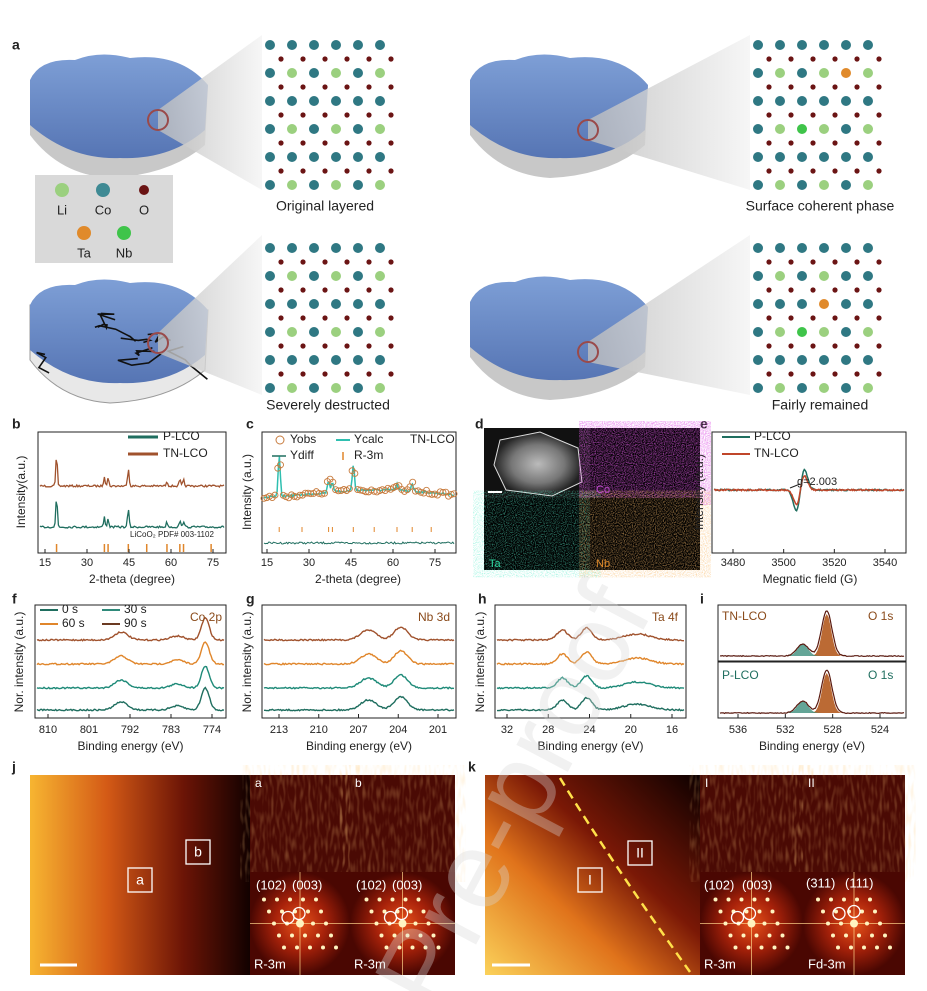 This screenshot has width=927, height=991. What do you see at coordinates (589, 730) in the screenshot?
I see `x-tick-label: 24` at bounding box center [589, 730].